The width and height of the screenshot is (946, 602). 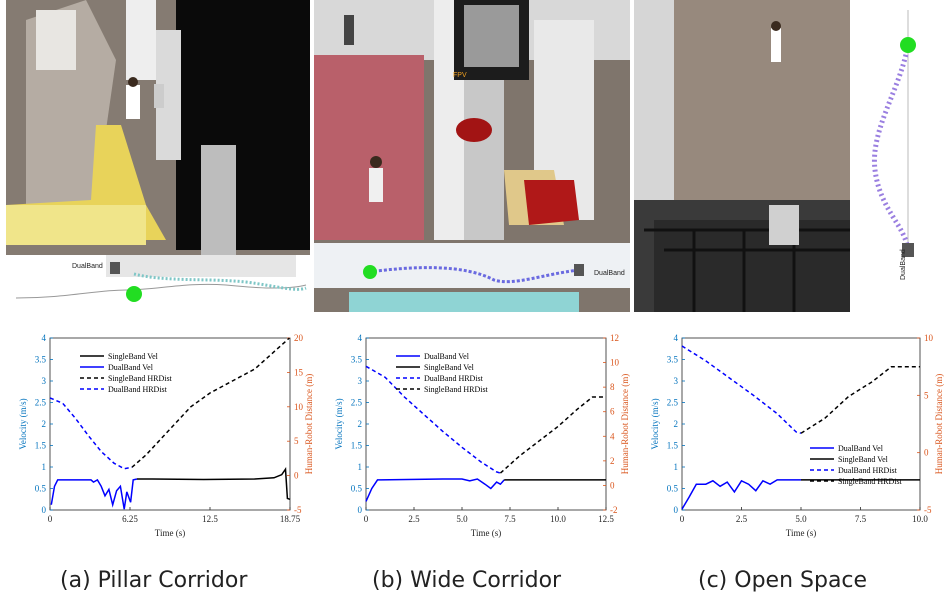 I want to click on simulation-image-open-space, so click(x=742, y=156).